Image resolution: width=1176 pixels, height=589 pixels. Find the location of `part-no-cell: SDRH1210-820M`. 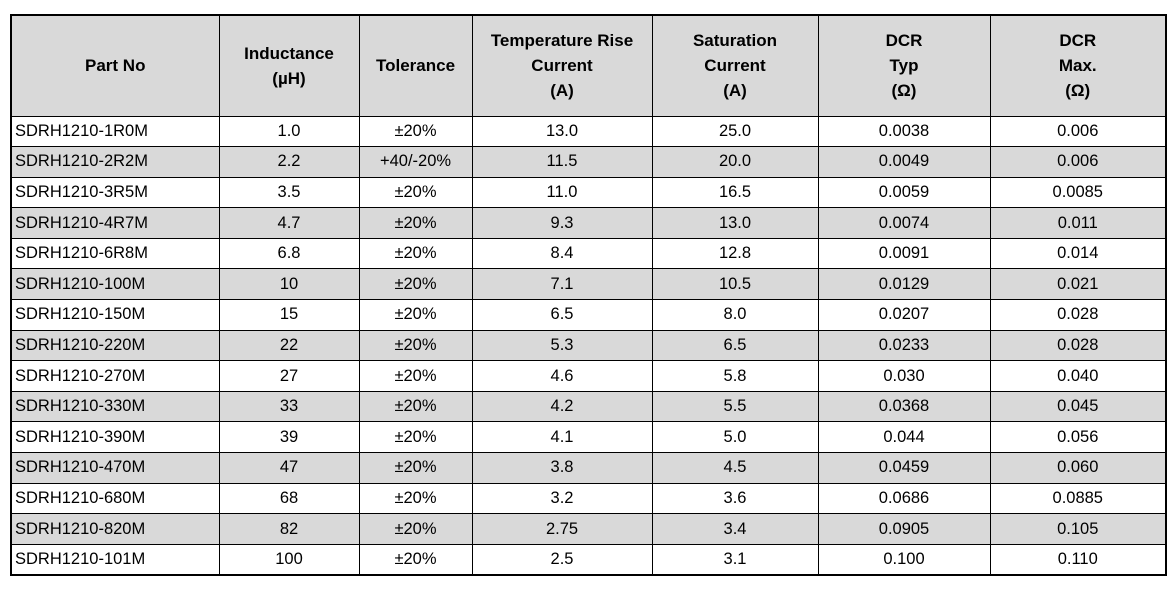

part-no-cell: SDRH1210-820M is located at coordinates (115, 529).